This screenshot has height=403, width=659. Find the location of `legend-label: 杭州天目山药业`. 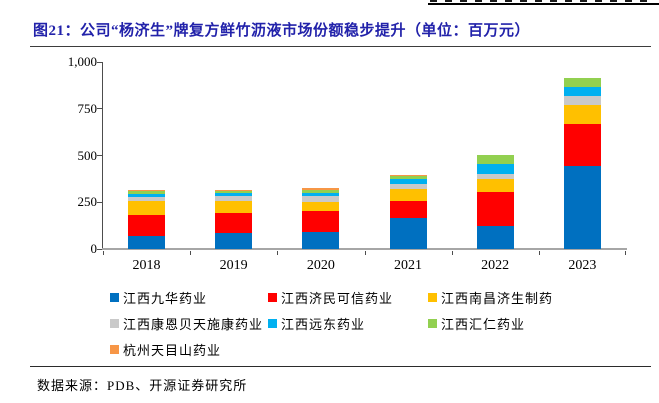

legend-label: 杭州天目山药业 is located at coordinates (172, 350).